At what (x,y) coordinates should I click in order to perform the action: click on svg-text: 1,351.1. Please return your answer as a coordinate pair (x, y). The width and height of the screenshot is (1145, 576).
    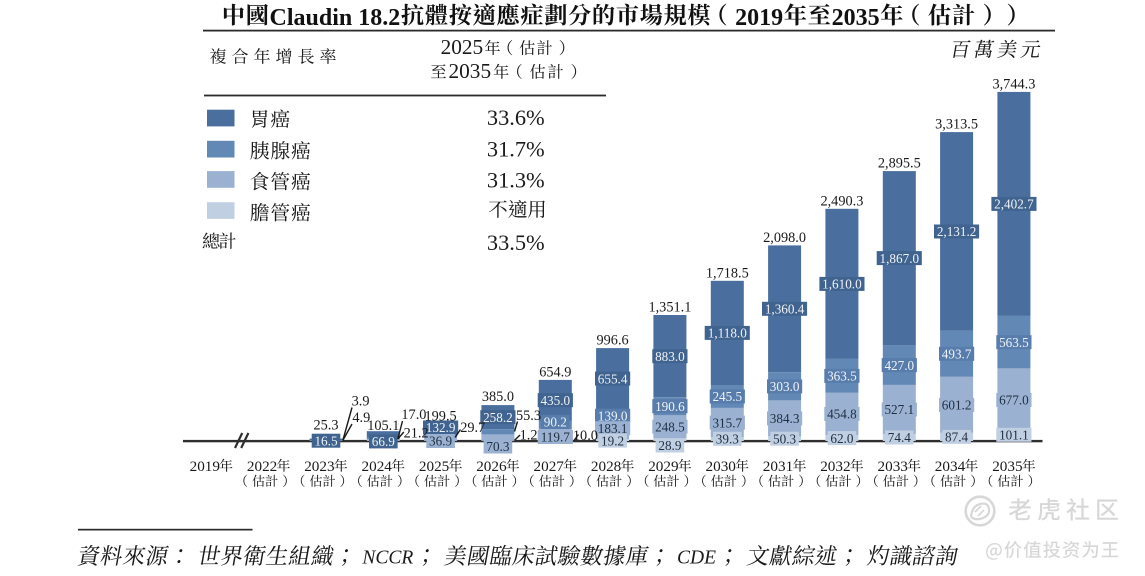
    Looking at the image, I should click on (669, 308).